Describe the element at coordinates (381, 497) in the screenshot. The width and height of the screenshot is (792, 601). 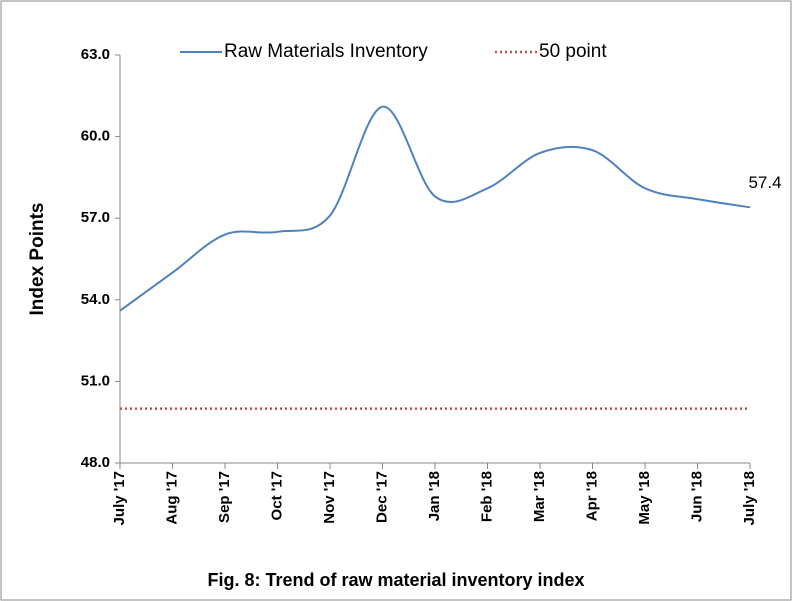
I see `x-tick-label: Dec '17` at that location.